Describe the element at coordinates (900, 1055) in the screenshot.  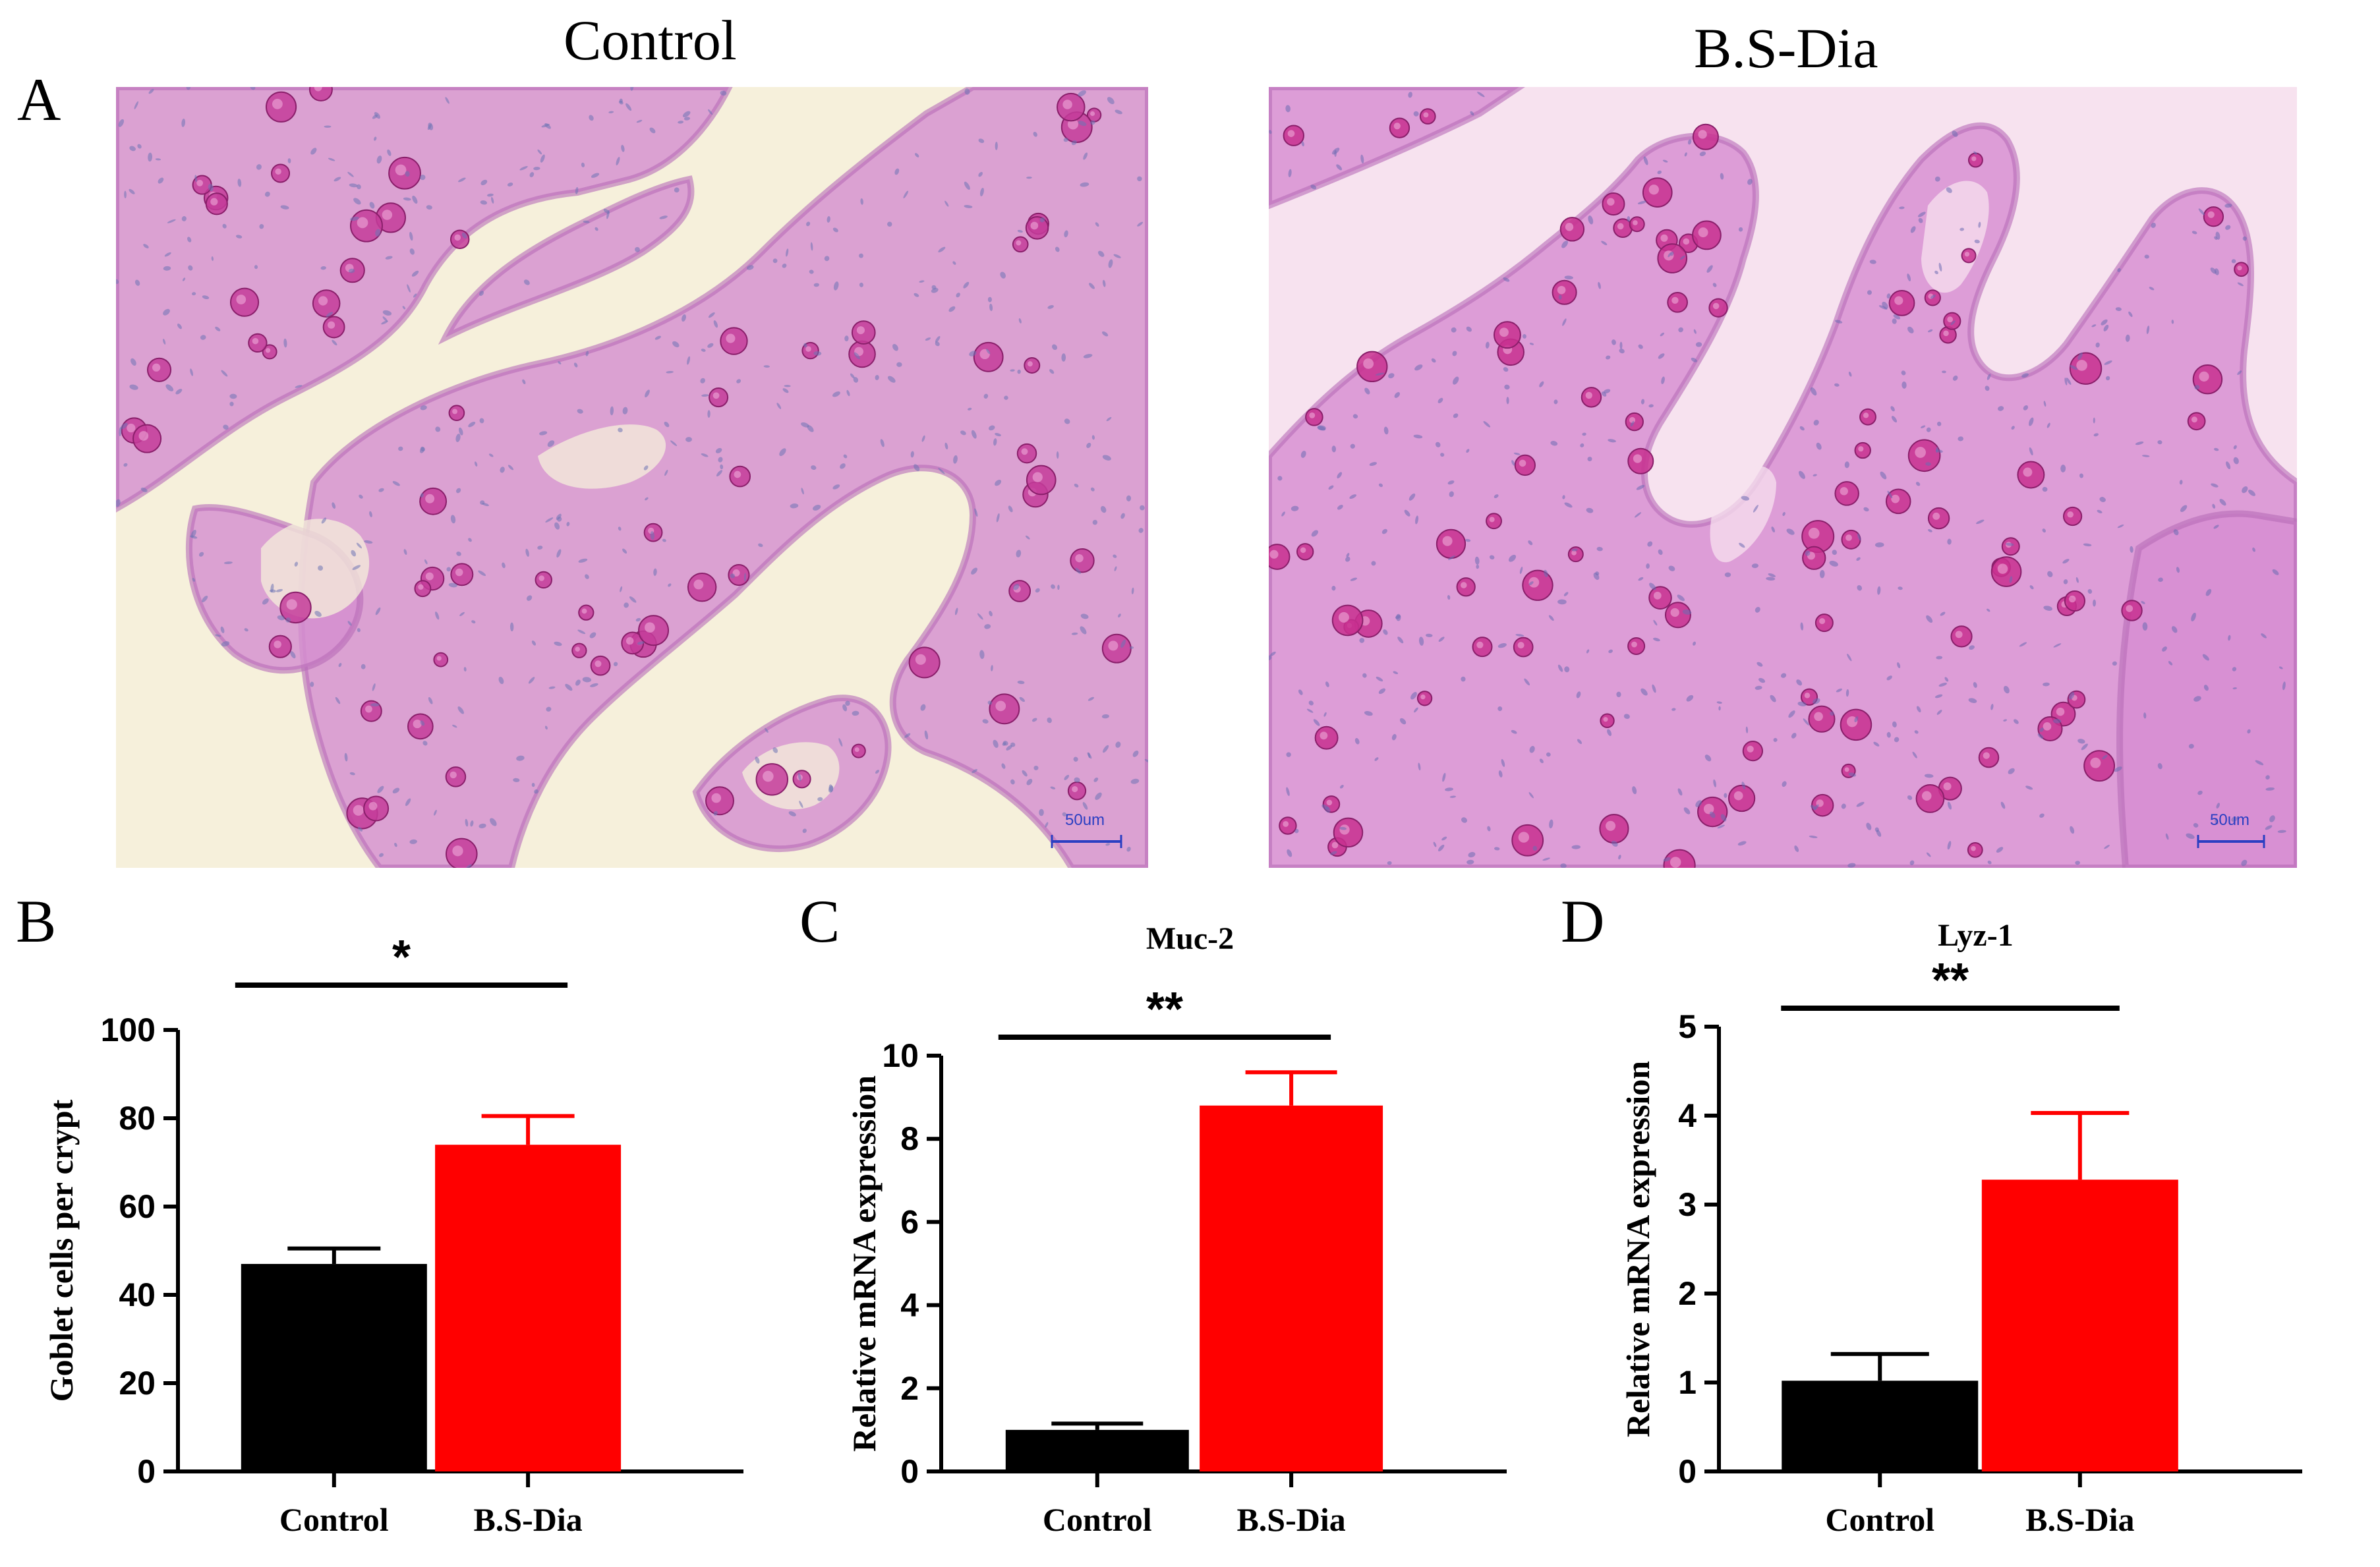
I see `y-tick-label: 10` at that location.